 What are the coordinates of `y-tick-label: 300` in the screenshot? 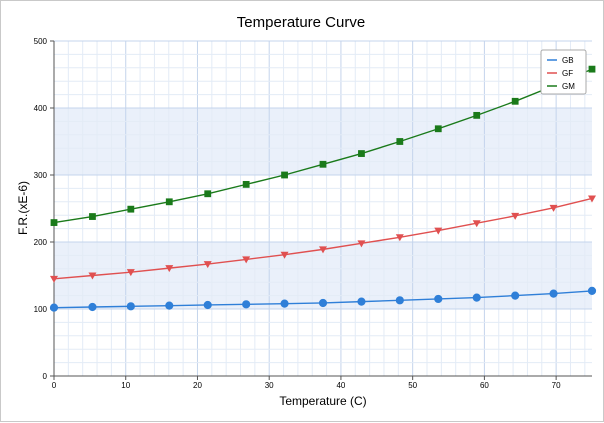 It's located at (41, 175).